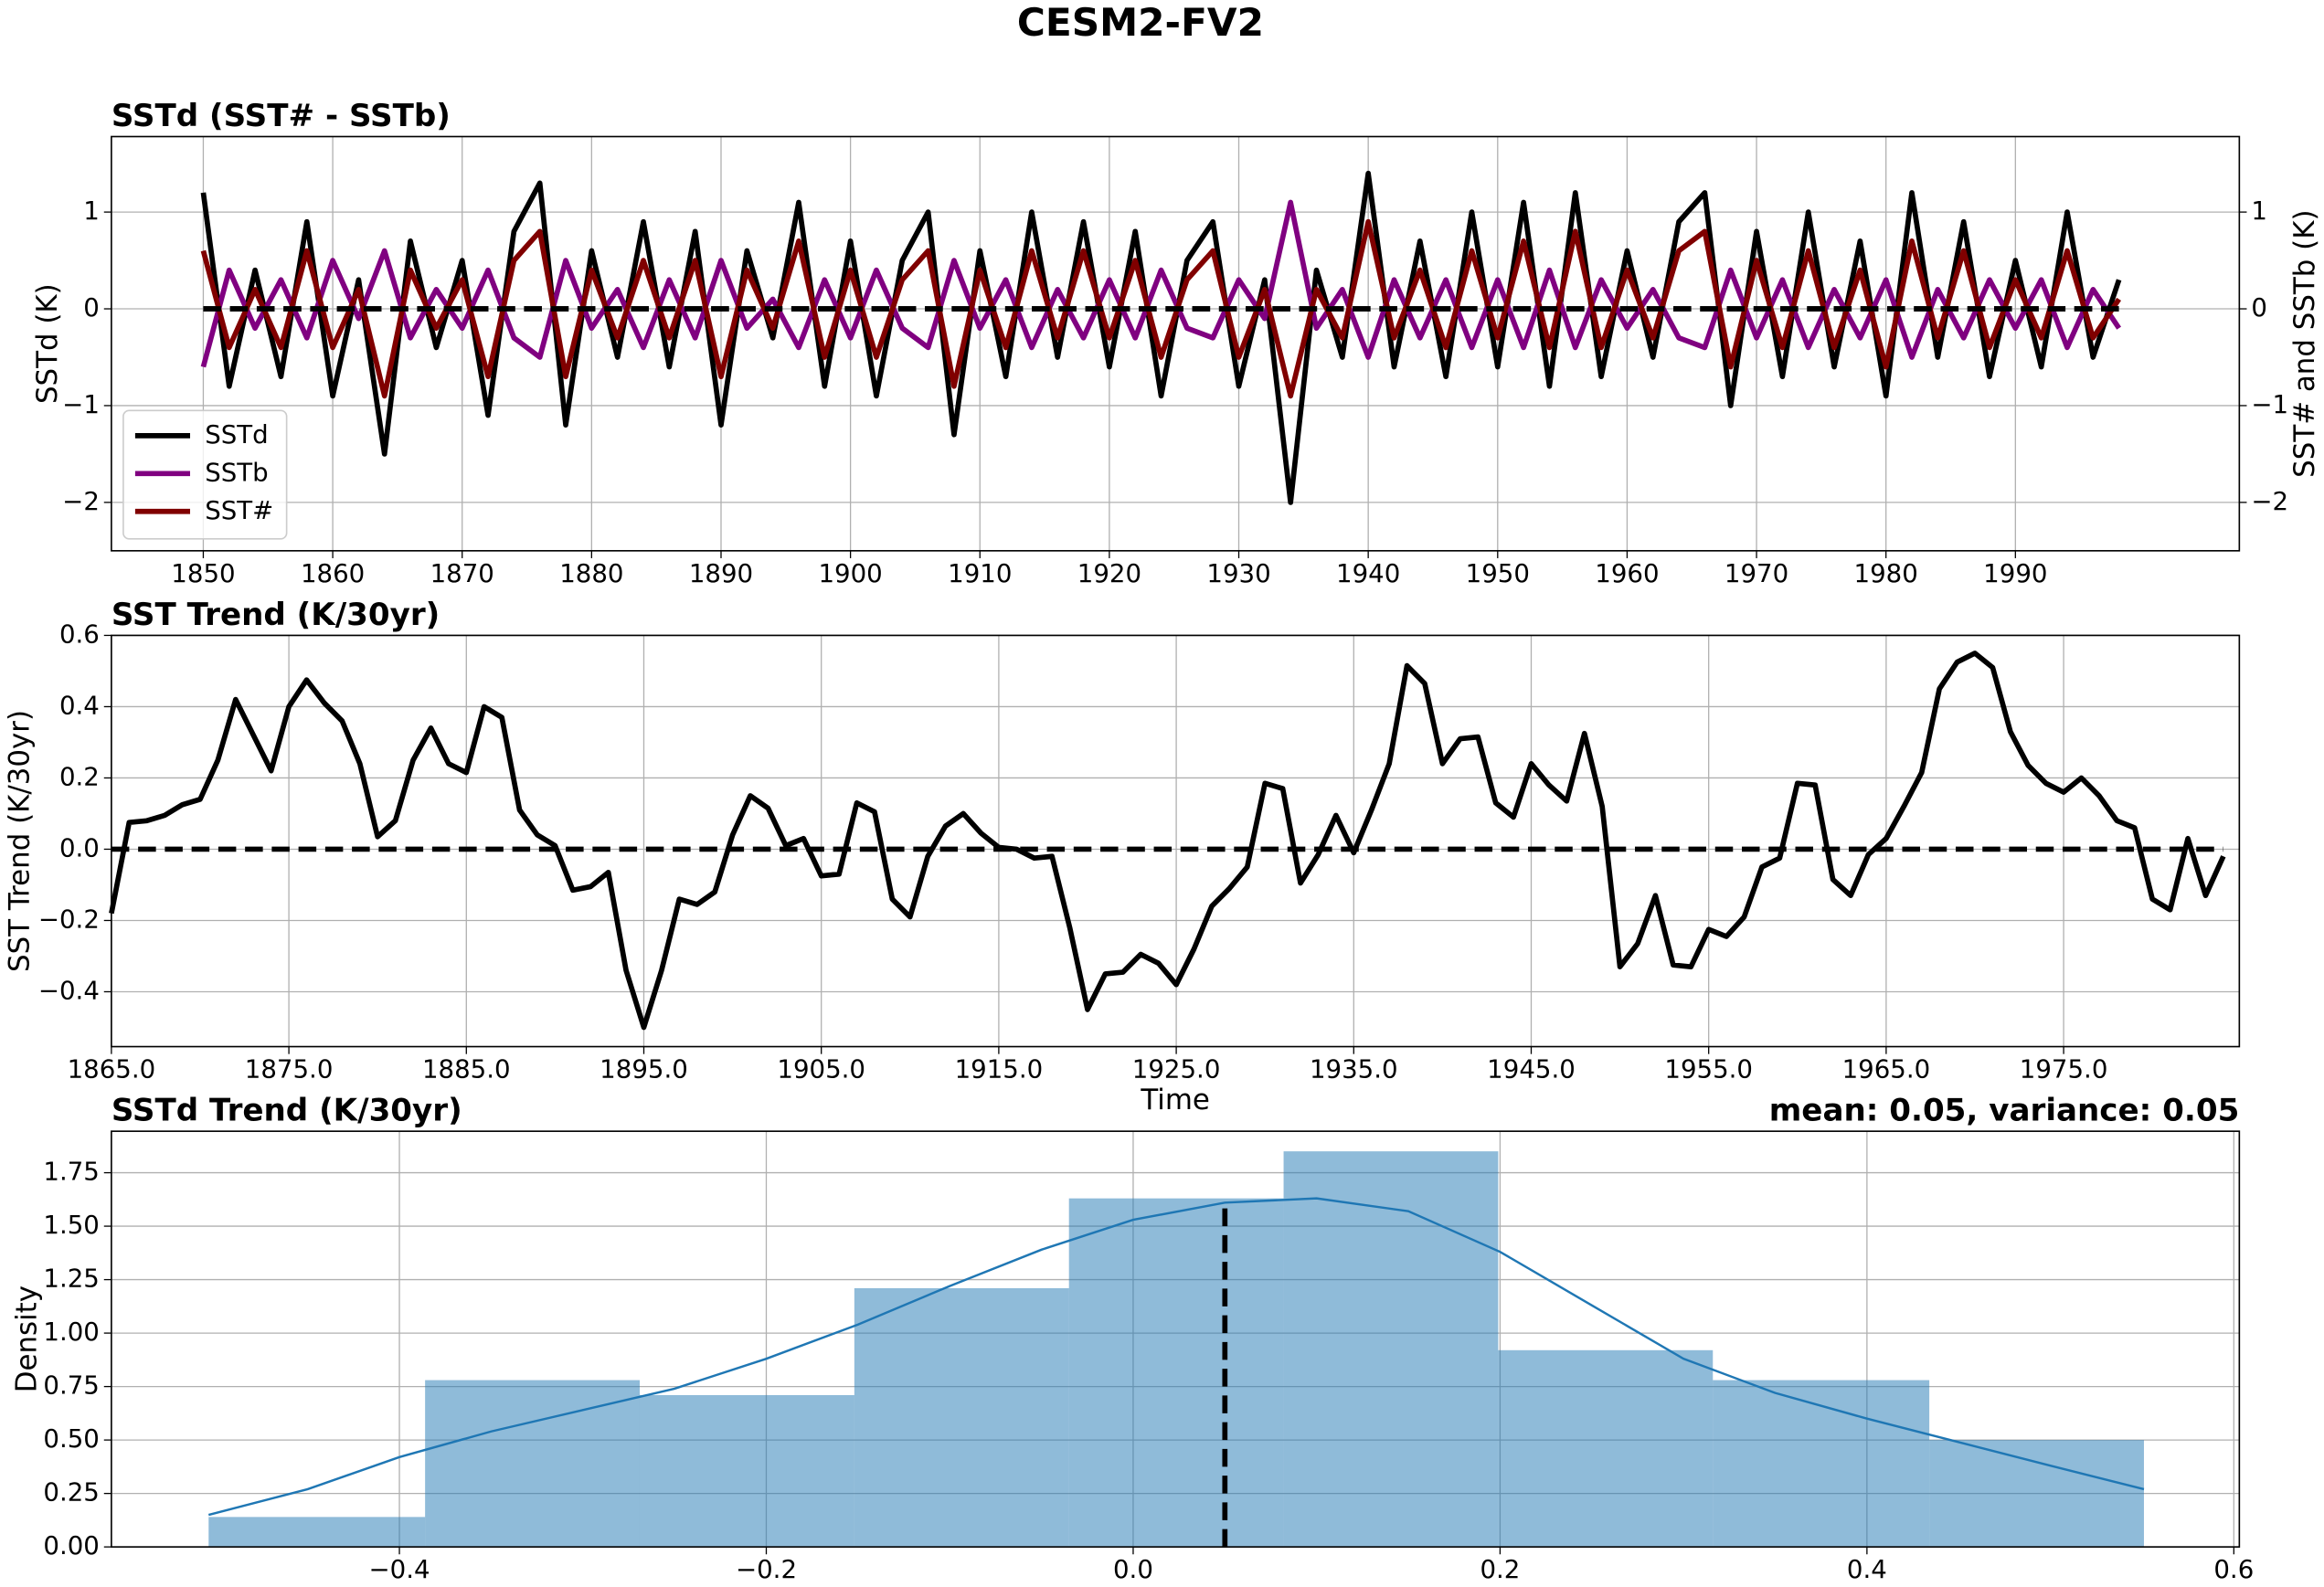 The height and width of the screenshot is (1587, 2324). What do you see at coordinates (79, 776) in the screenshot?
I see `y-tick-label: 0.2` at bounding box center [79, 776].